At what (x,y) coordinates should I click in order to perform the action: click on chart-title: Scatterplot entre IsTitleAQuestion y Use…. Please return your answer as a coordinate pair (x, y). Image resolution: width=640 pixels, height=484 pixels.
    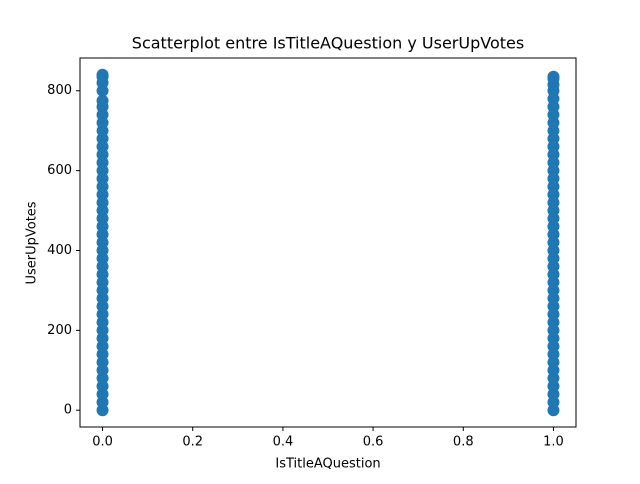
    Looking at the image, I should click on (328, 43).